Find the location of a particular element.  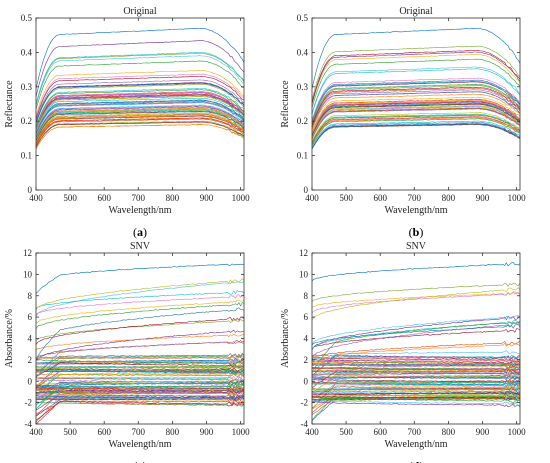

y-tick-label: 8 is located at coordinates (306, 296).